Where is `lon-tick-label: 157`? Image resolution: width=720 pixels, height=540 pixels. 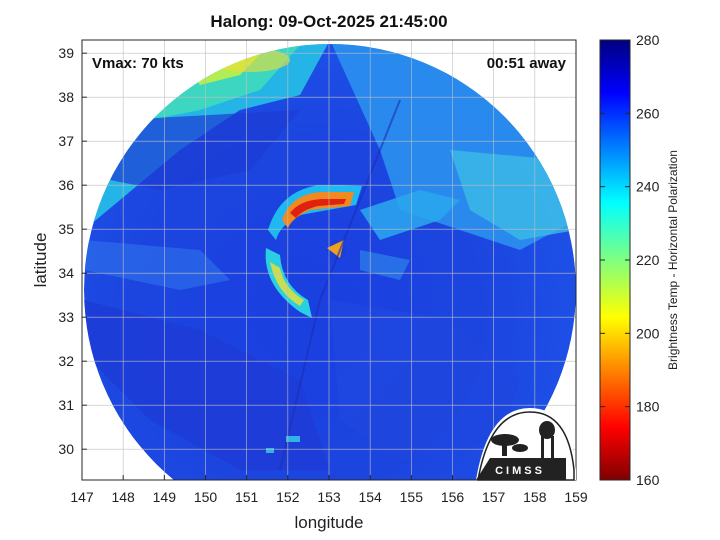
lon-tick-label: 157 is located at coordinates (494, 497).